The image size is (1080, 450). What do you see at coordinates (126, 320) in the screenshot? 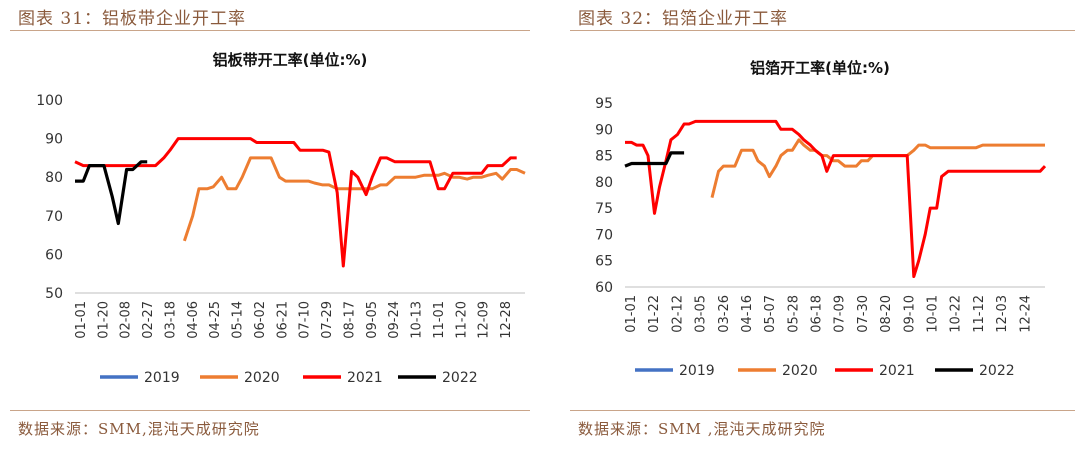
I see `x-tick-label: 02-08` at bounding box center [126, 320].